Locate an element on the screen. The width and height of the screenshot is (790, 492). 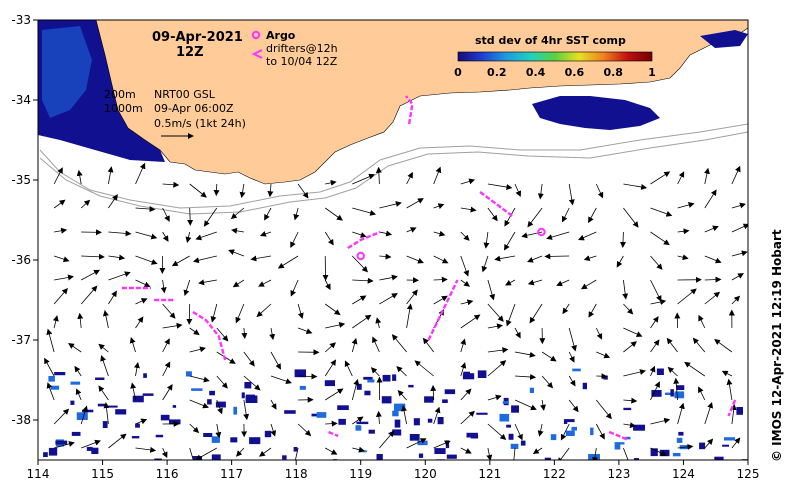
map-time: 12Z is located at coordinates (190, 52).